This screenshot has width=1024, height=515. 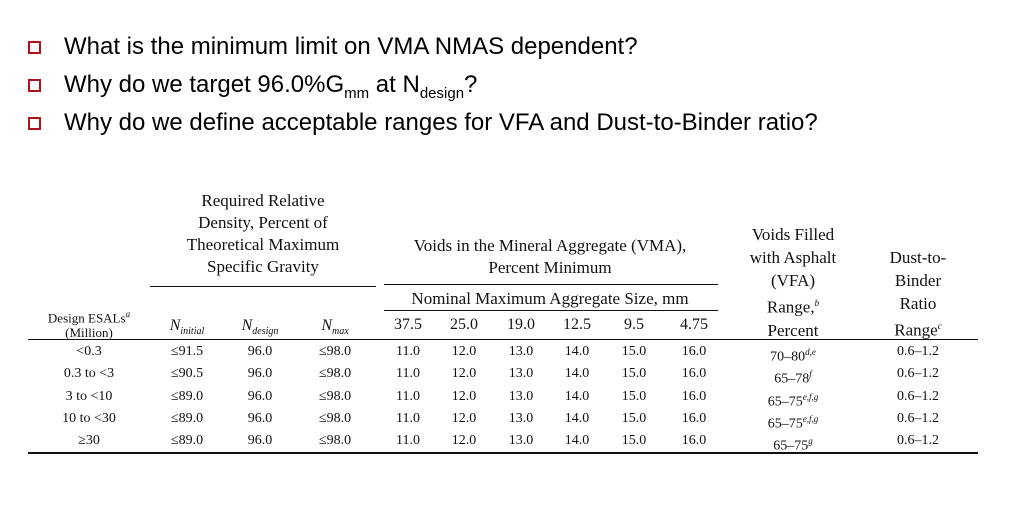 I want to click on header-line: Voids in the Mineral Aggregate (VMA),, so click(x=550, y=245).